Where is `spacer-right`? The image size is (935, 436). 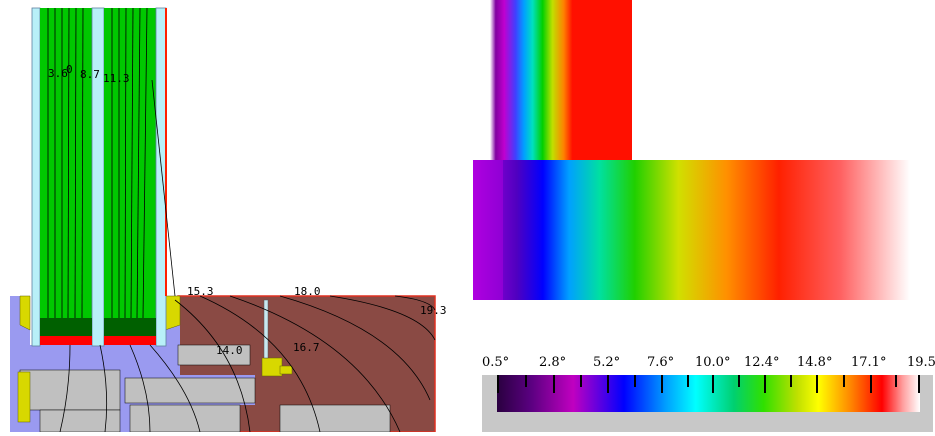 spacer-right is located at coordinates (130, 327).